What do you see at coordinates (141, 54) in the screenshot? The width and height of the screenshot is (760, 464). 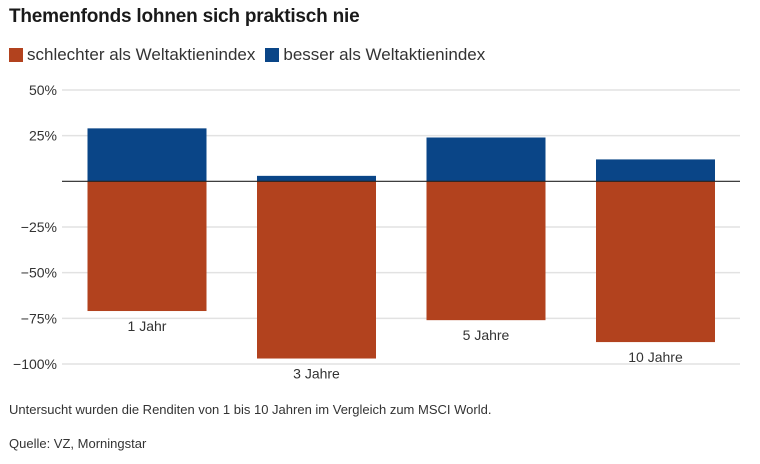 I see `legend-label-worse: schlechter als Weltaktienindex` at bounding box center [141, 54].